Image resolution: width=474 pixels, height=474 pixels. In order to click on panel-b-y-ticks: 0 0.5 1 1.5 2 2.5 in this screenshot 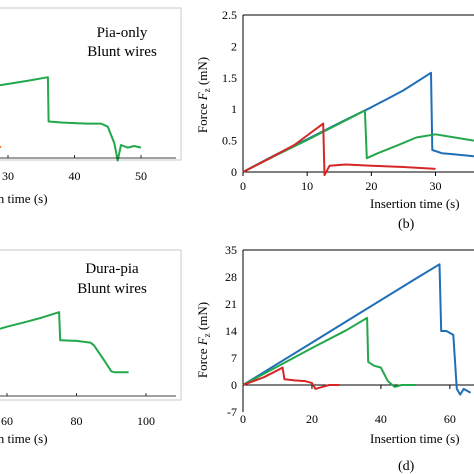, I will do `click(229, 93)`.